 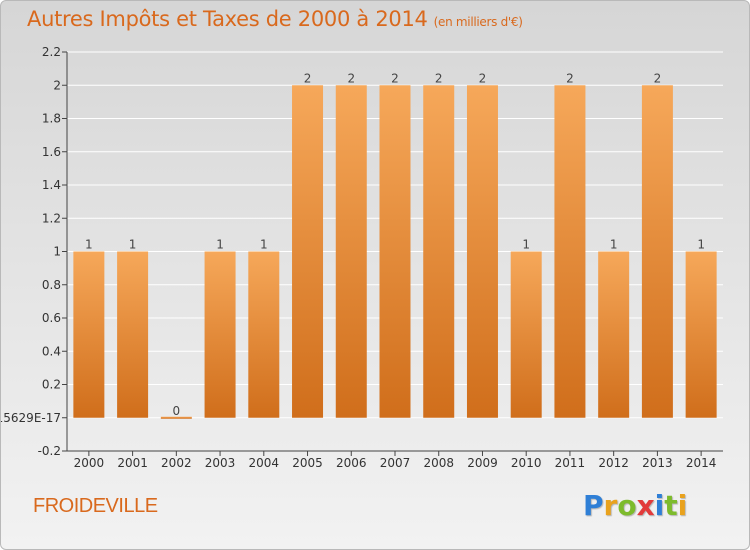 What do you see at coordinates (227, 19) in the screenshot?
I see `chart-title: Autres Impôts et Taxes de 2000 à 2014` at bounding box center [227, 19].